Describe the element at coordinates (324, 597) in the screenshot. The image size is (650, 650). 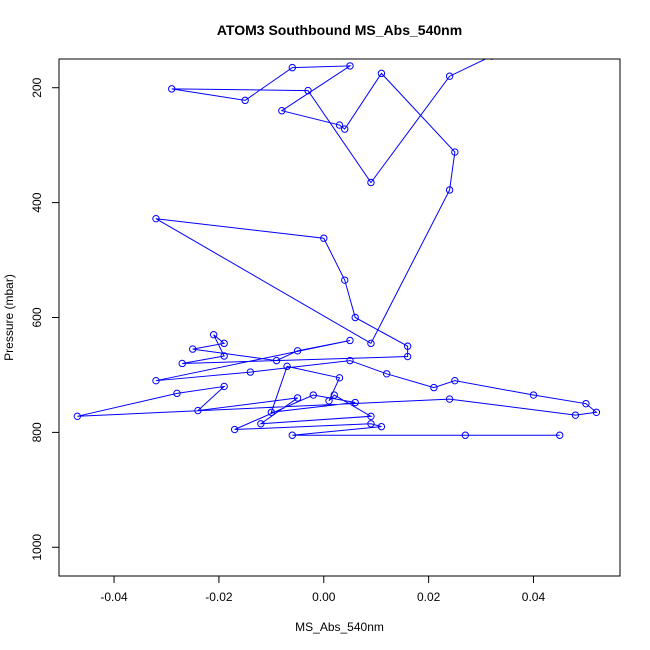
I see `x-tick-label: 0.00` at that location.